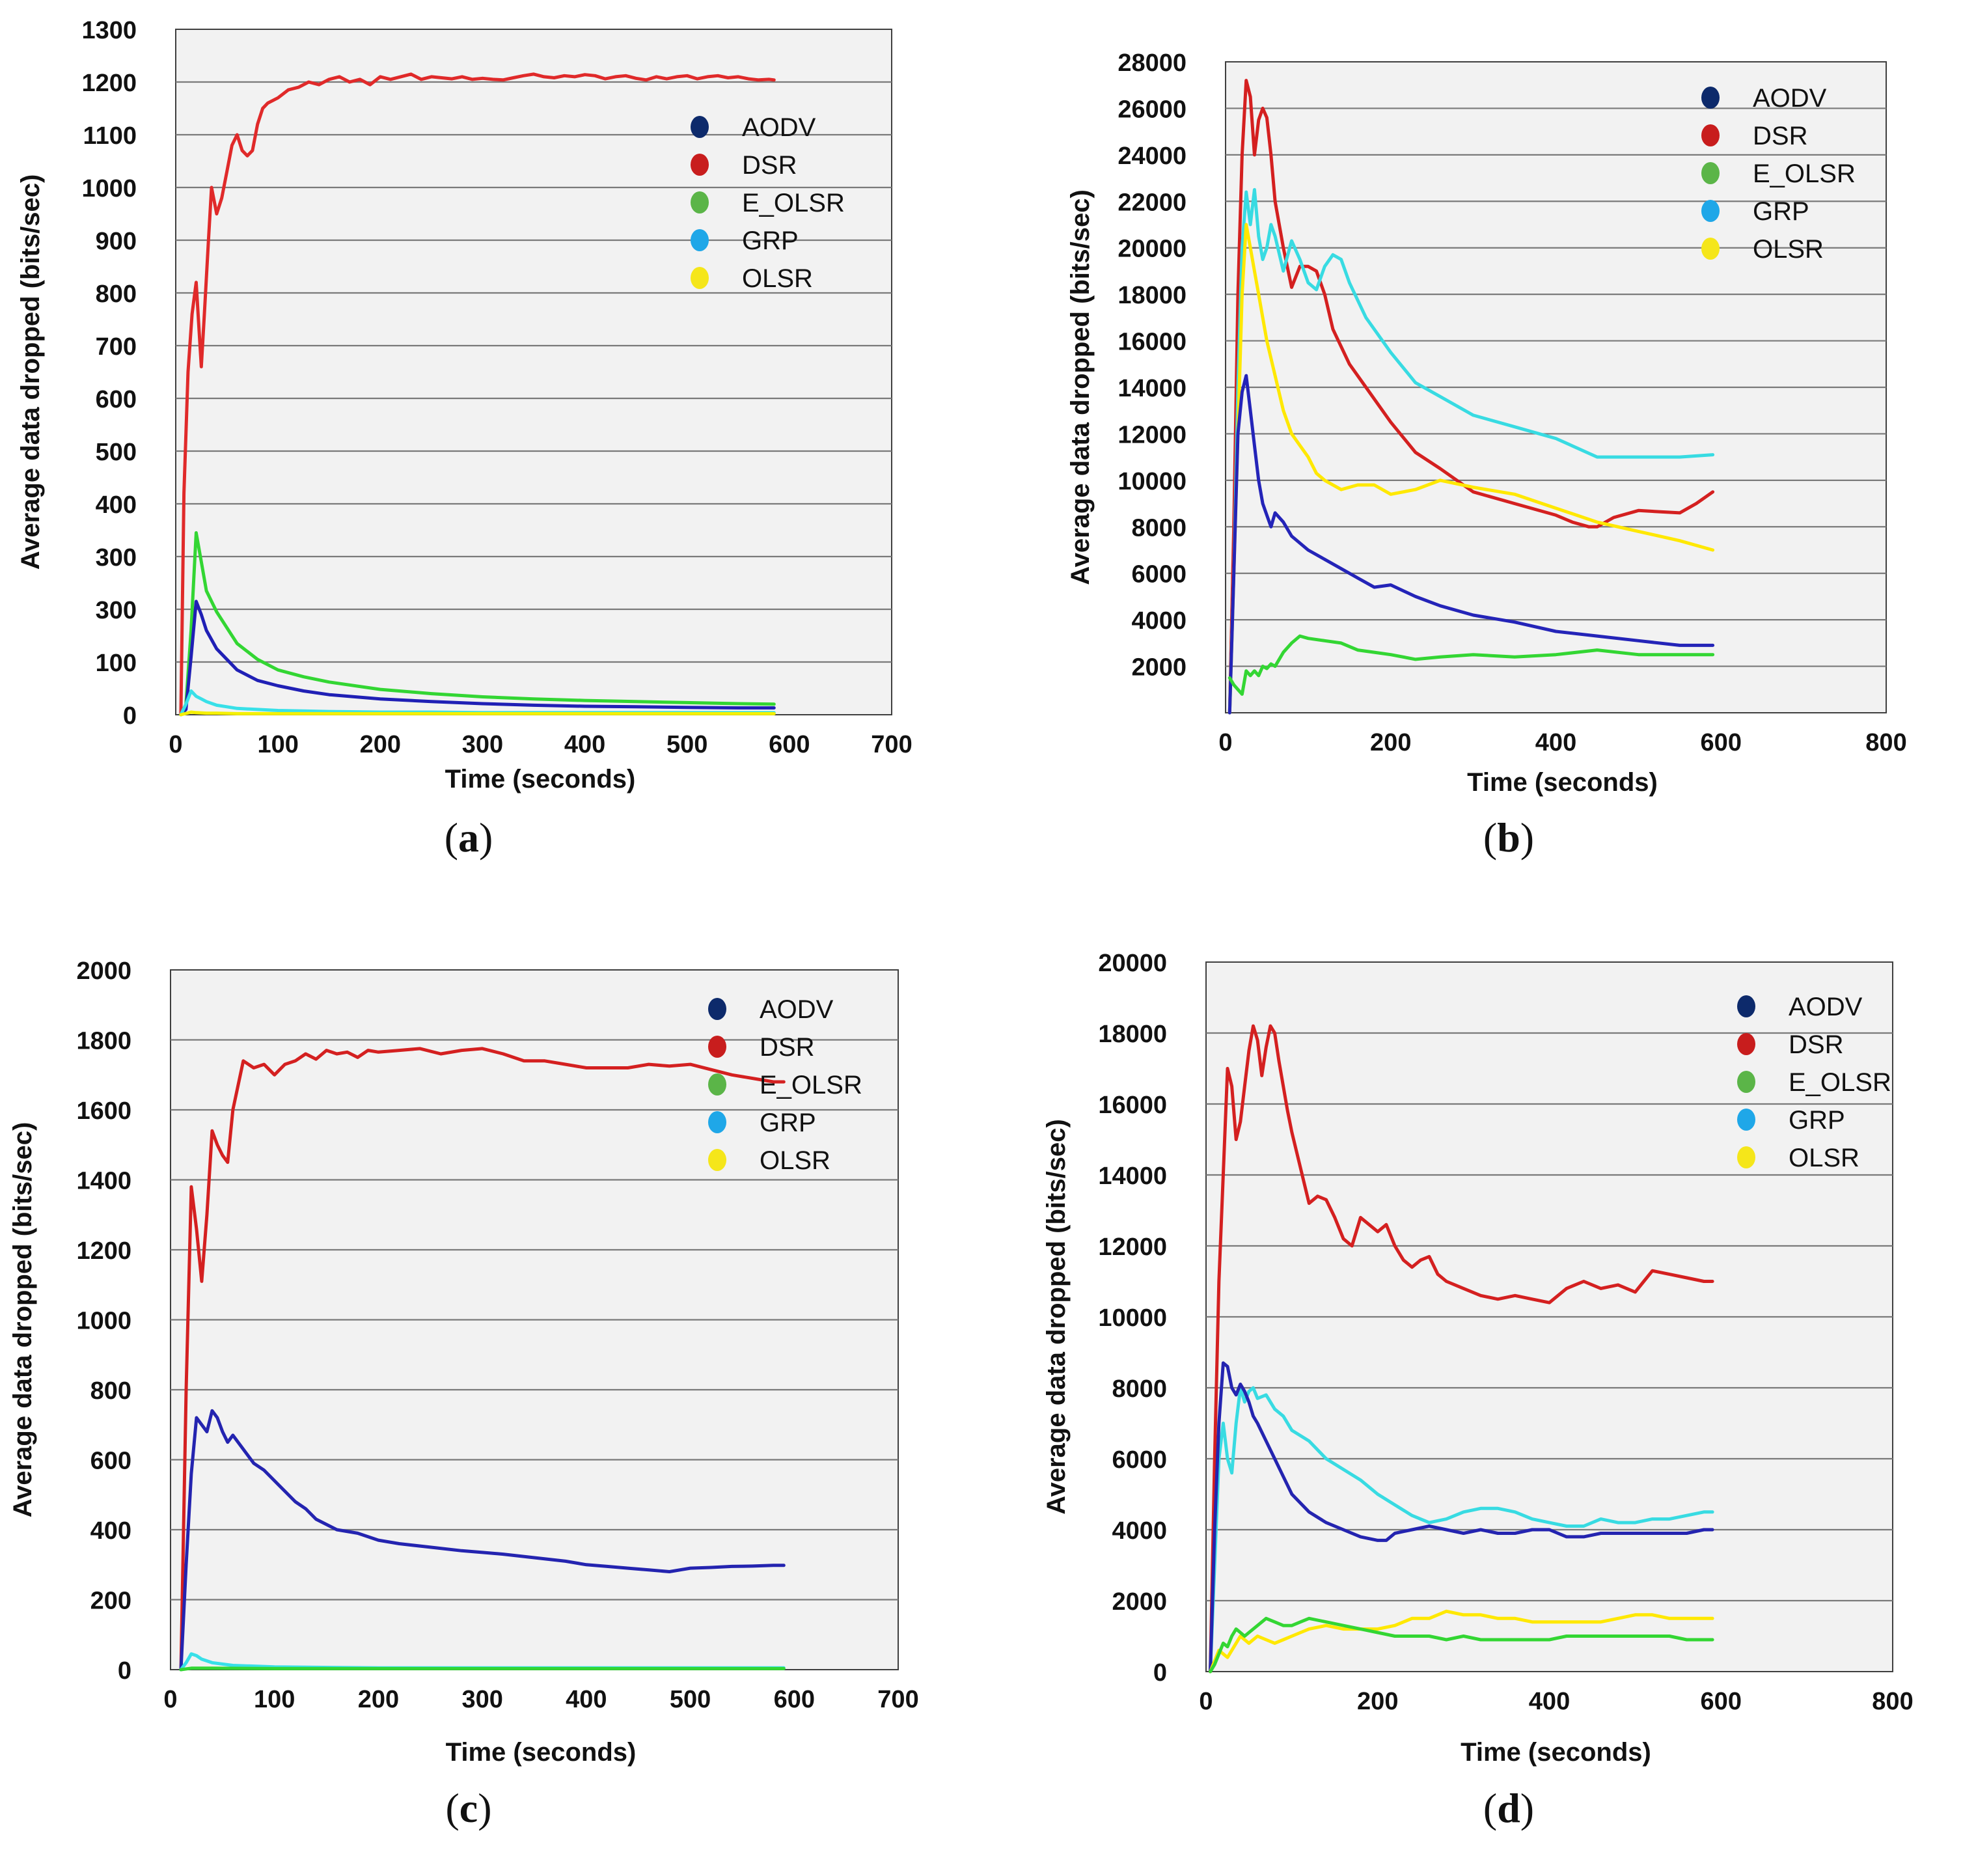 This screenshot has width=1976, height=1876. What do you see at coordinates (109, 30) in the screenshot?
I see `y-tick-label: 1300` at bounding box center [109, 30].